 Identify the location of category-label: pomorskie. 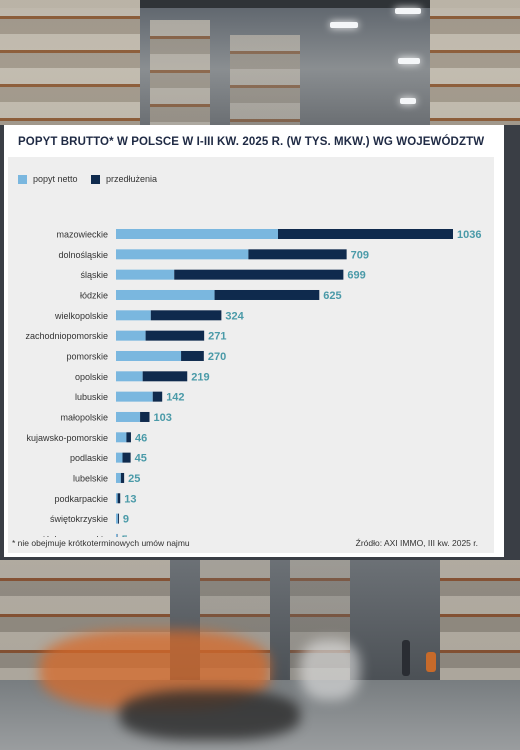
(87, 356).